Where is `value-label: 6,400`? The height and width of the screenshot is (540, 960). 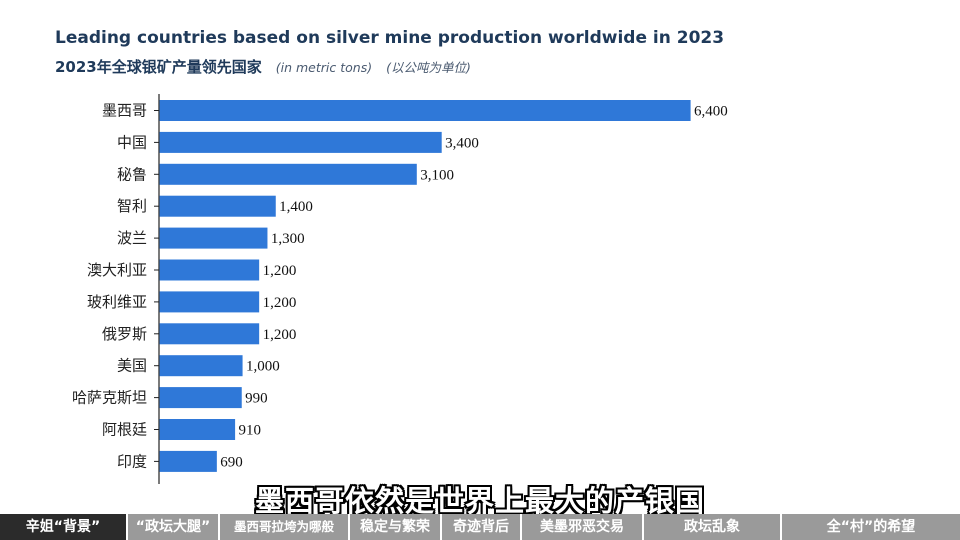 value-label: 6,400 is located at coordinates (711, 112).